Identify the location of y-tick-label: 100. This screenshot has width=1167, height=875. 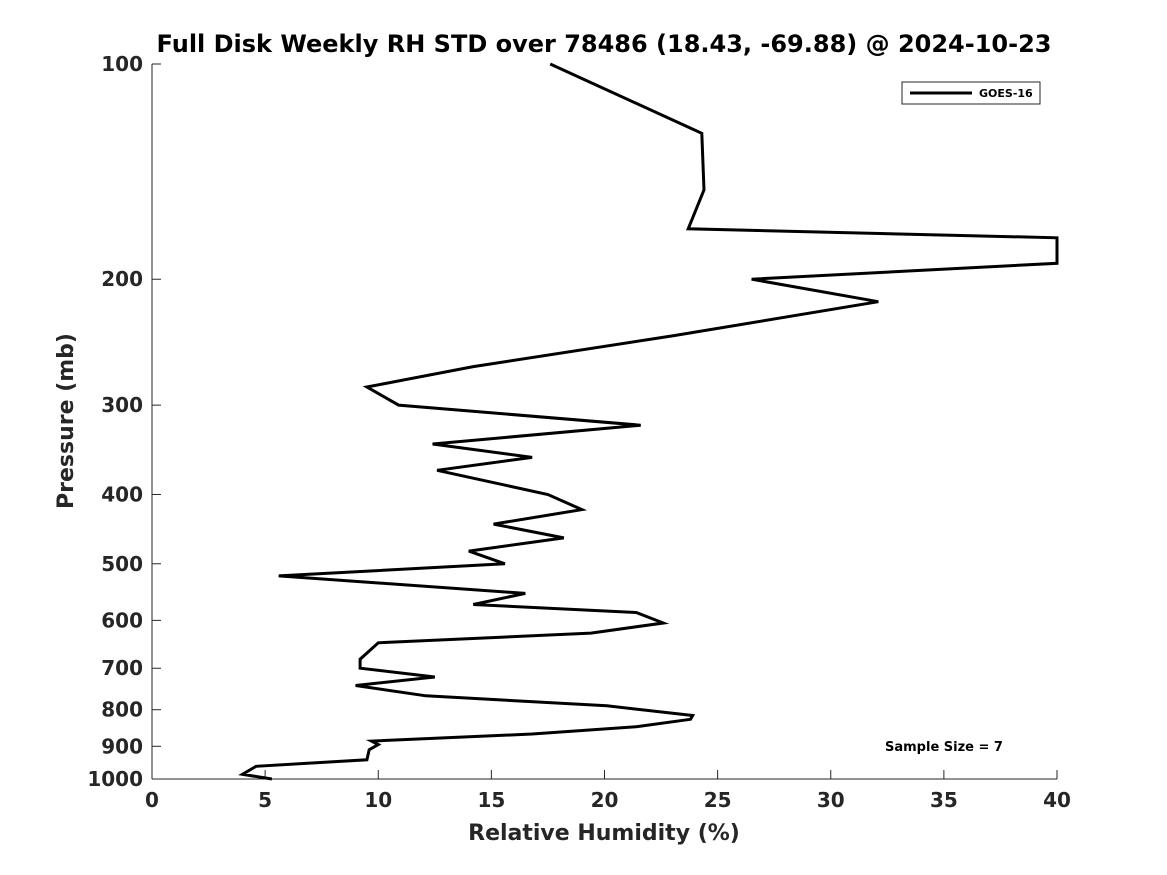
(122, 64).